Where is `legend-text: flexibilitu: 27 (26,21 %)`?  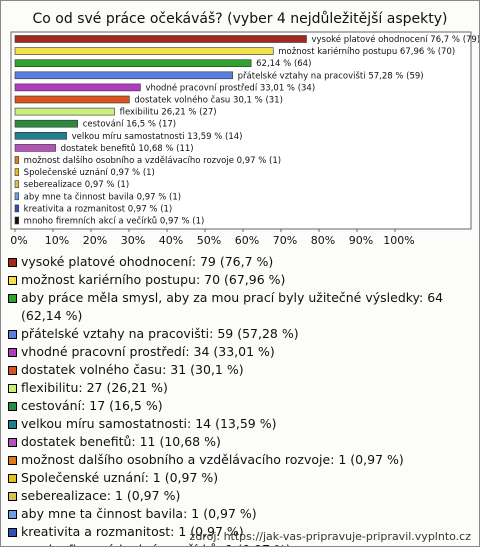
legend-text: flexibilitu: 27 (26,21 %) is located at coordinates (94, 387).